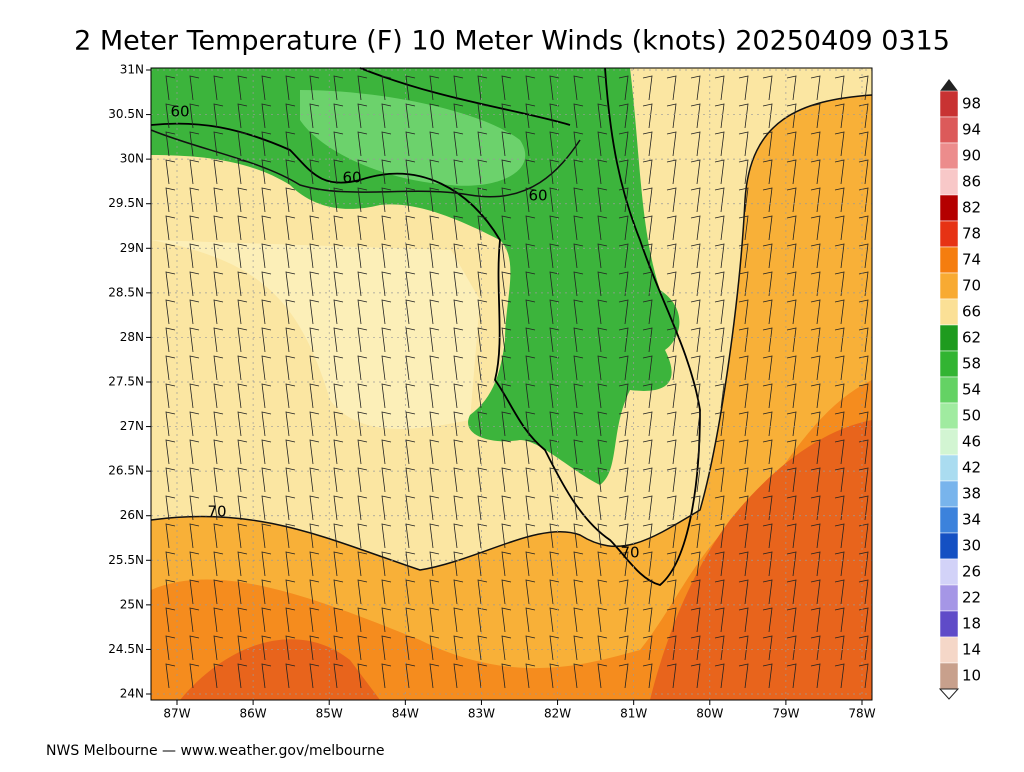 The width and height of the screenshot is (1024, 772). I want to click on colorbar-swatch, so click(949, 442).